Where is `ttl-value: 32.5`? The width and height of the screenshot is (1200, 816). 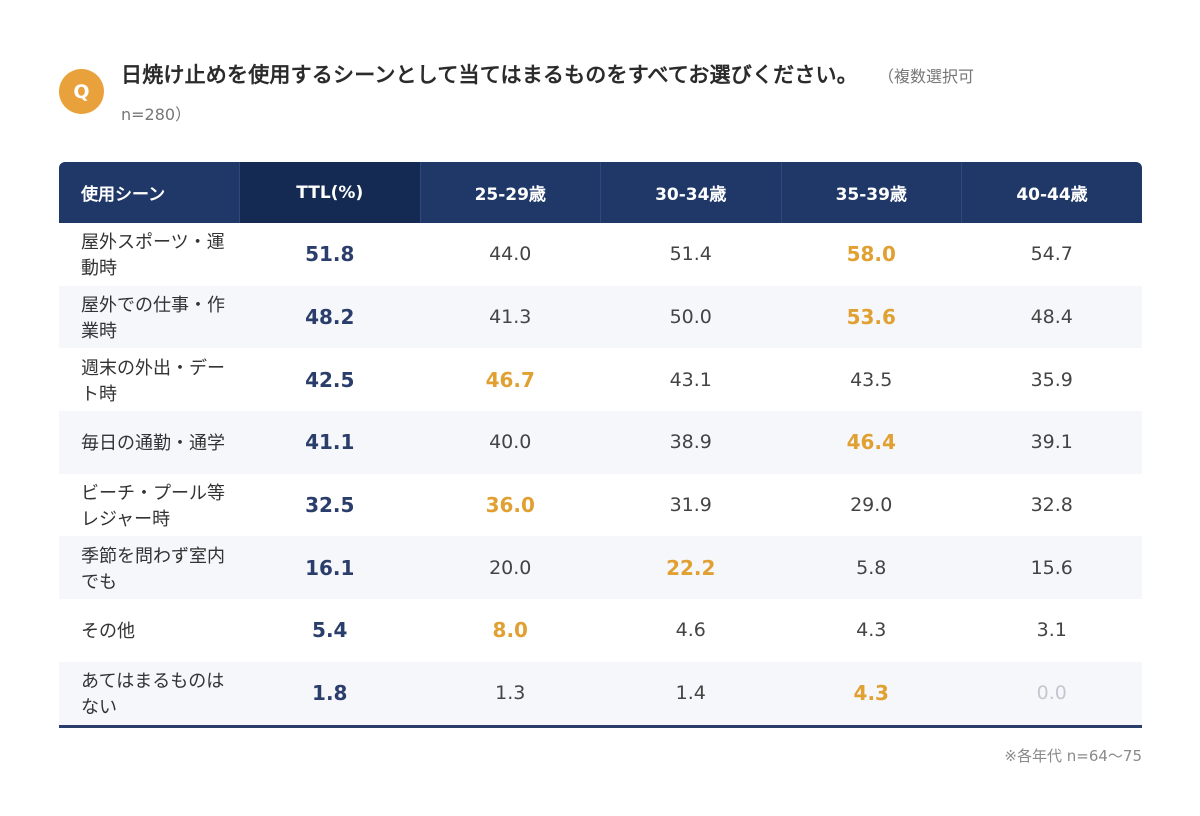
ttl-value: 32.5 is located at coordinates (330, 505).